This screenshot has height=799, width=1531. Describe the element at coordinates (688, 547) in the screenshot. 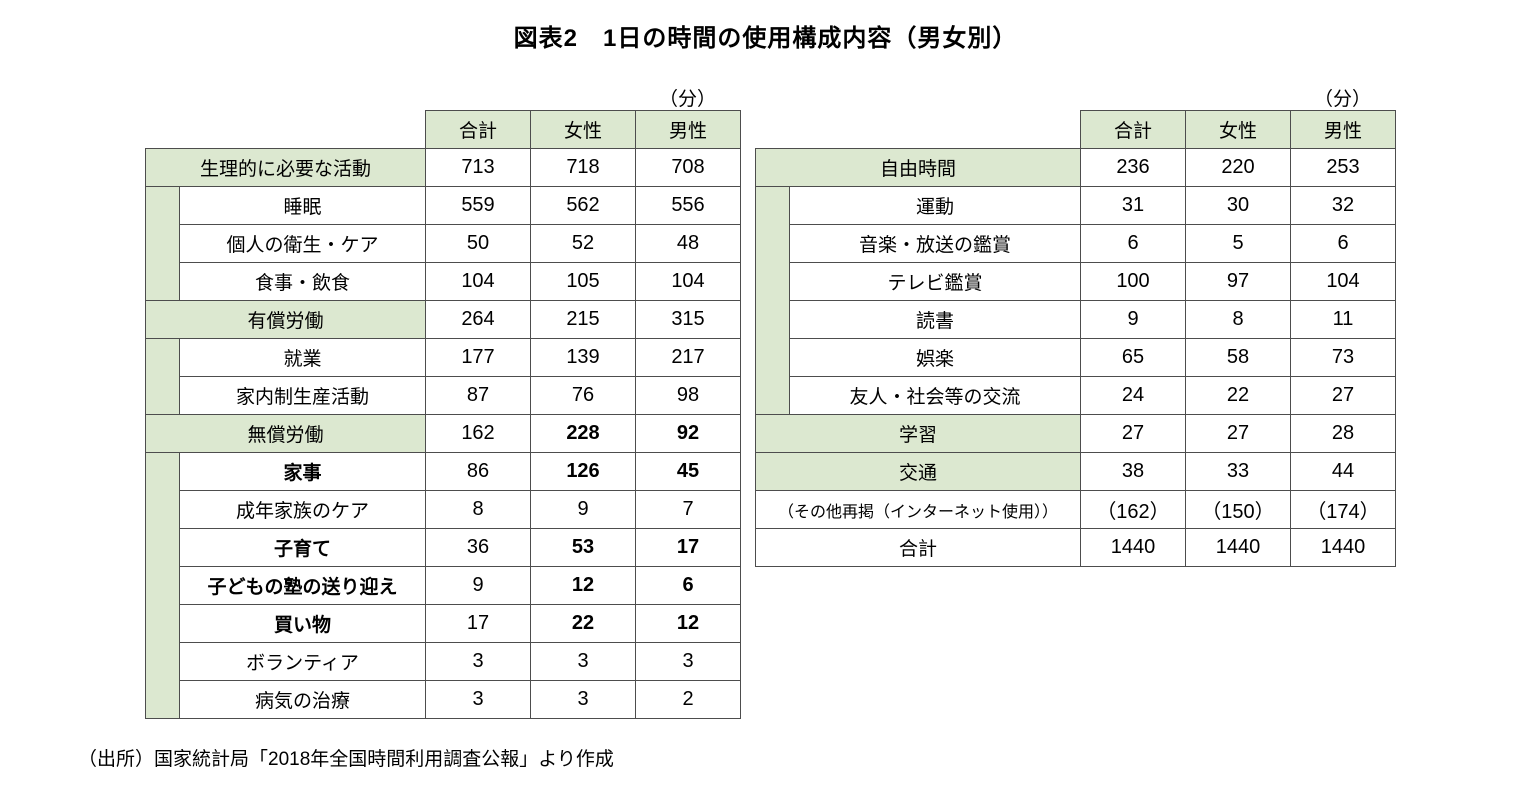

I see `value-male: 17` at that location.